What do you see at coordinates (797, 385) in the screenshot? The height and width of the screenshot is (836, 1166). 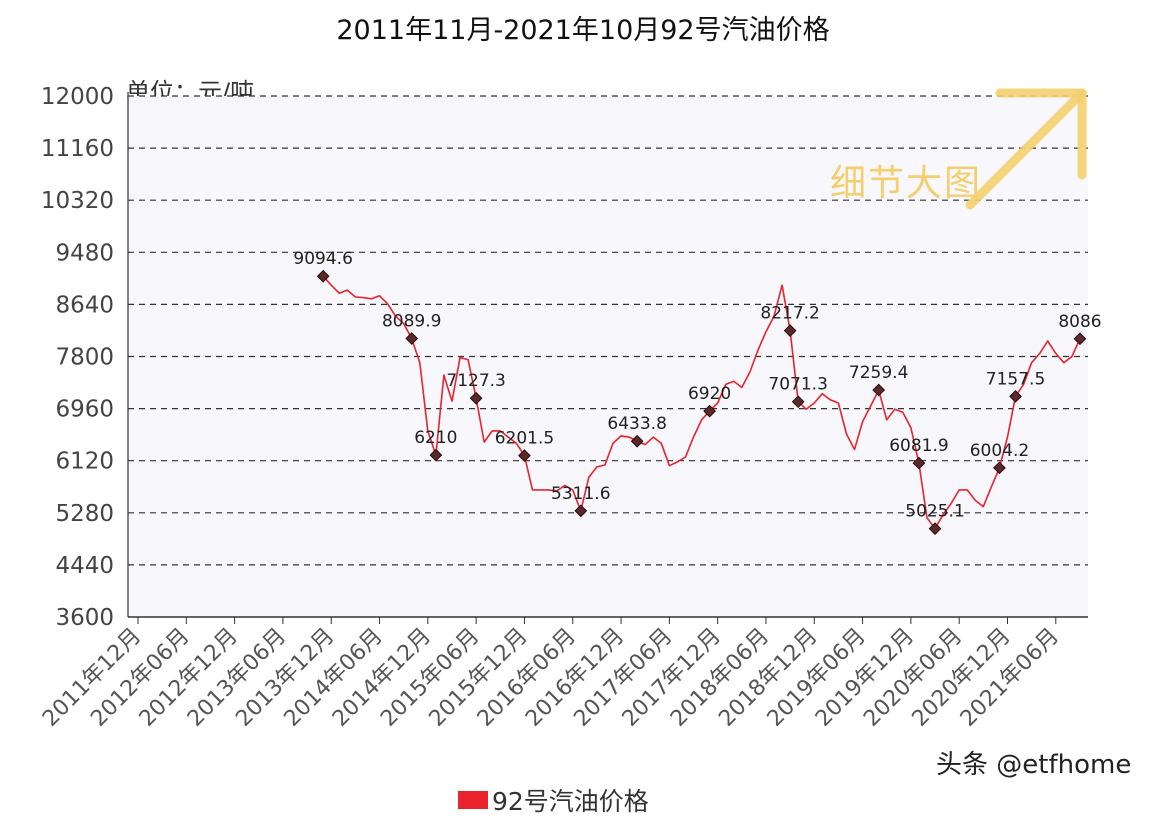 I see `data-label: 7071.3` at bounding box center [797, 385].